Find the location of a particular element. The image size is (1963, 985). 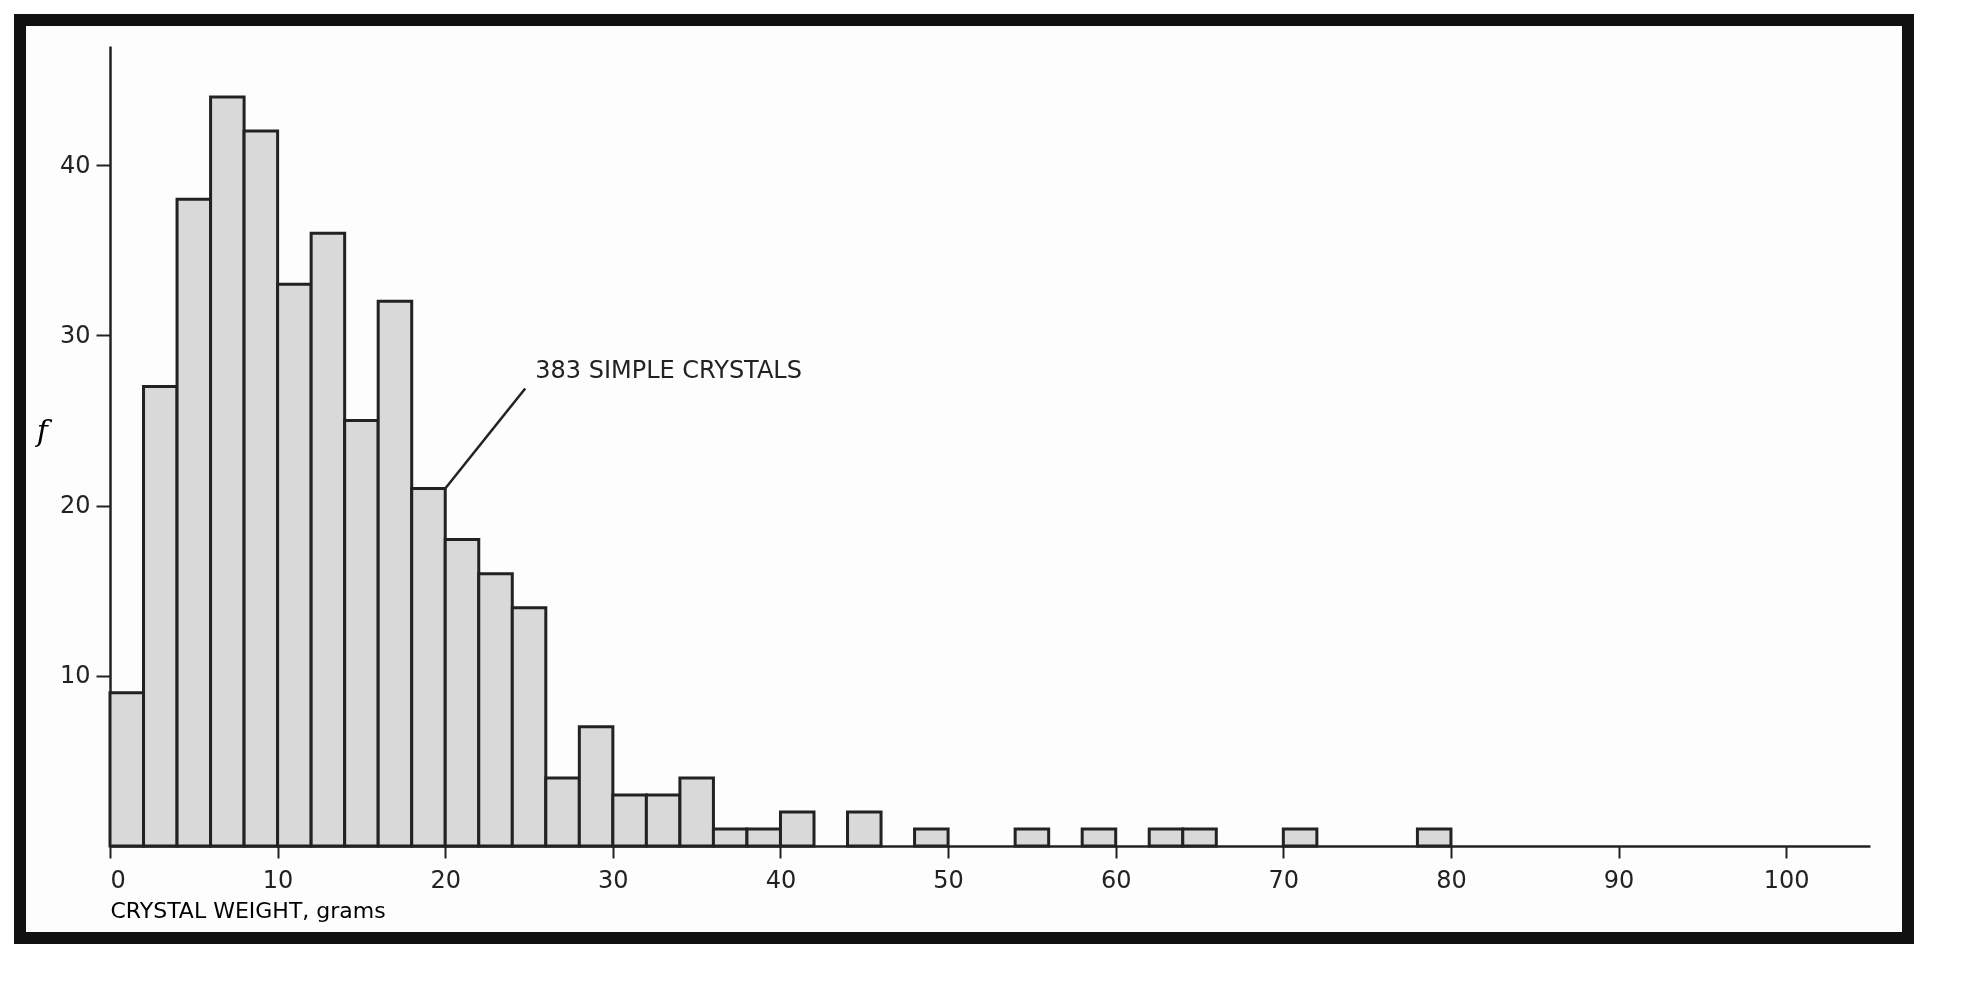

x-tick-label: 70 is located at coordinates (1284, 879).